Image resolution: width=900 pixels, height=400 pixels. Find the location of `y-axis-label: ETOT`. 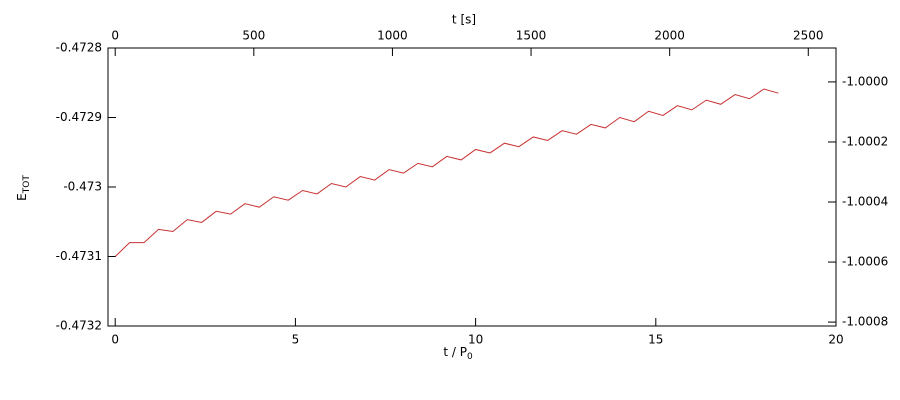

y-axis-label: ETOT is located at coordinates (23, 188).